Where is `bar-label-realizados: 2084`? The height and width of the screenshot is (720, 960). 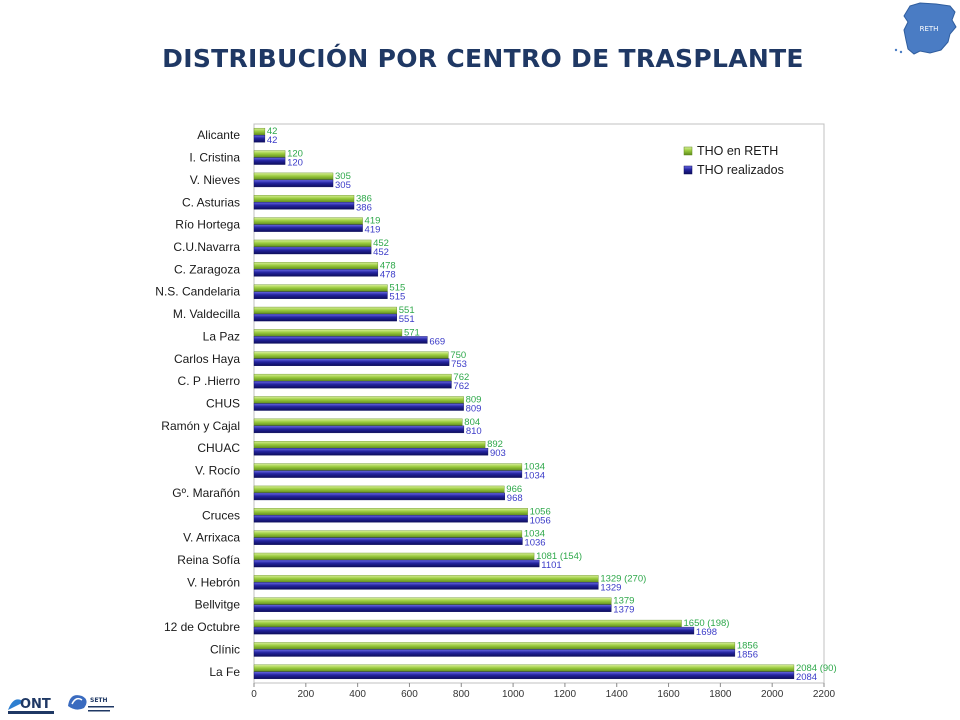
bar-label-realizados: 2084 is located at coordinates (806, 677).